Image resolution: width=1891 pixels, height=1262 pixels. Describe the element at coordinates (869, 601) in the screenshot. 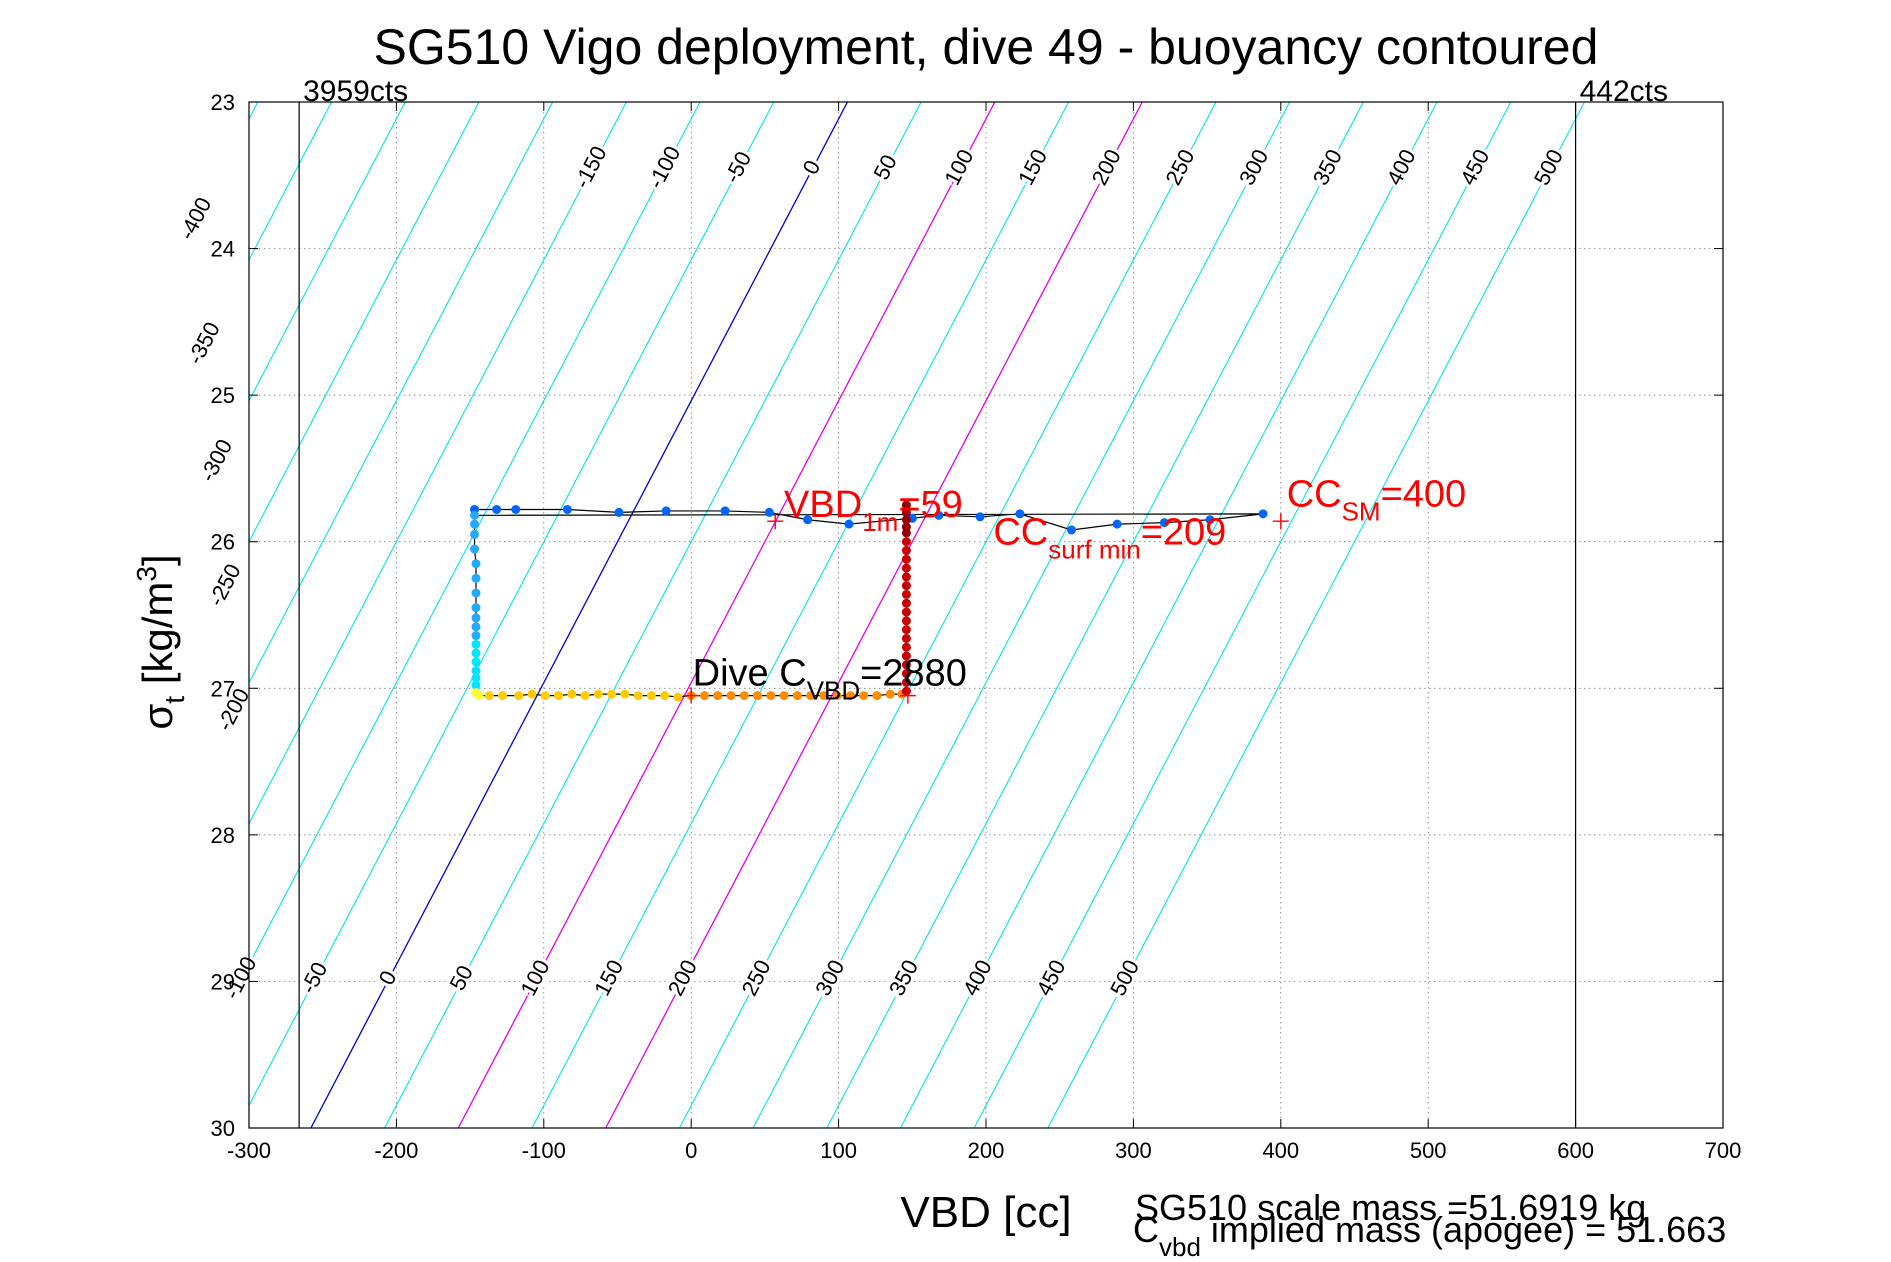

I see `dive-data-points` at that location.